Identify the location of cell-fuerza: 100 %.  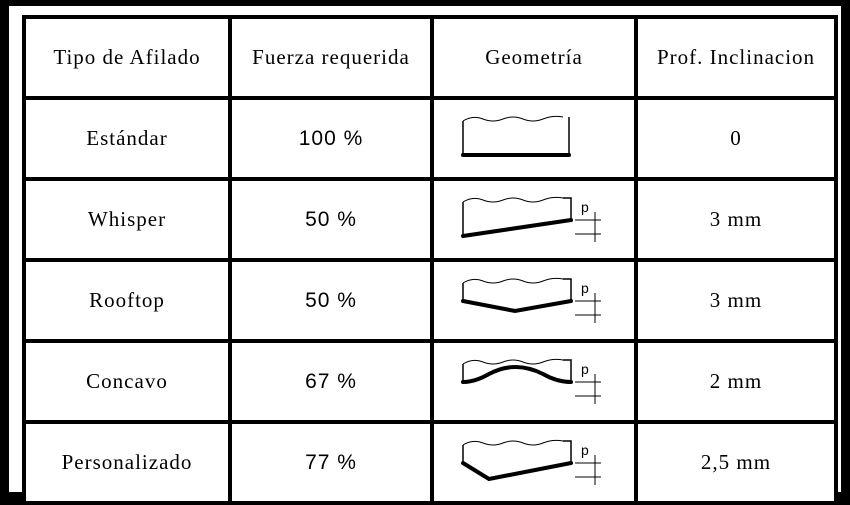
(331, 138).